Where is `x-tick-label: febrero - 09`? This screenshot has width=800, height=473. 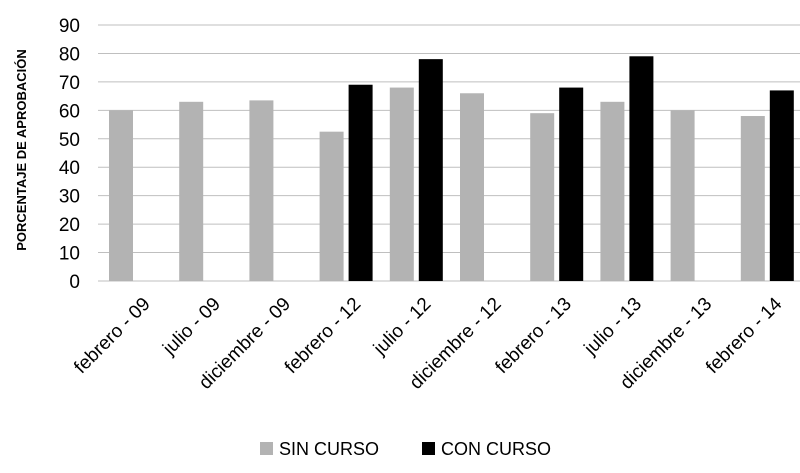 x-tick-label: febrero - 09 is located at coordinates (112, 336).